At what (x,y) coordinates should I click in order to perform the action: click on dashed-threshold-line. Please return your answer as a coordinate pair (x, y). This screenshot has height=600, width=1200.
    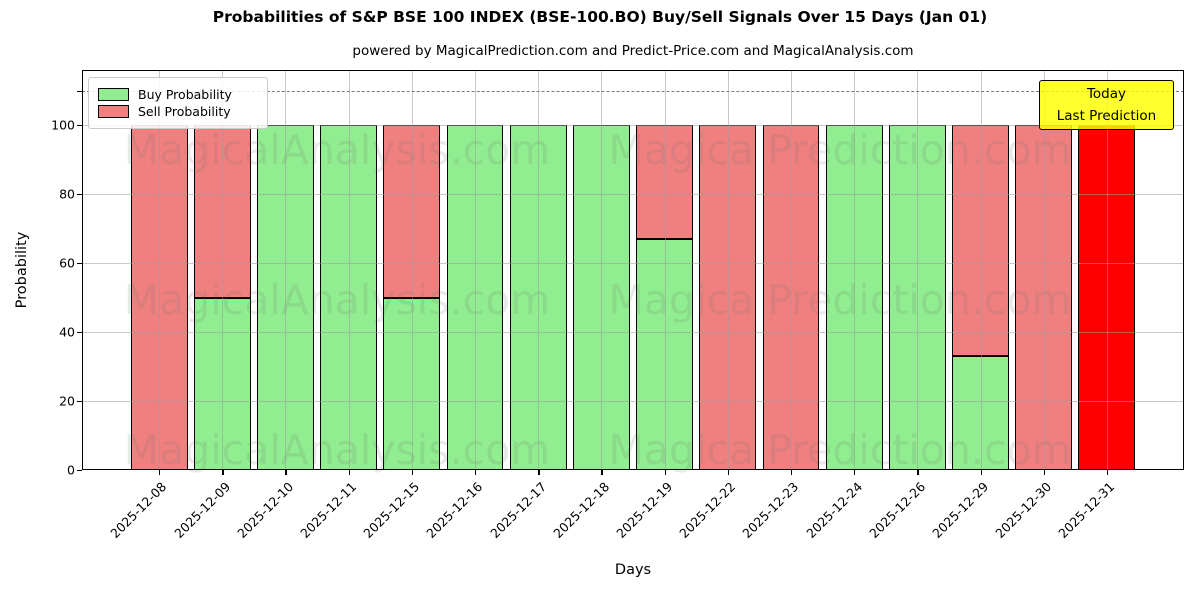
    Looking at the image, I should click on (633, 91).